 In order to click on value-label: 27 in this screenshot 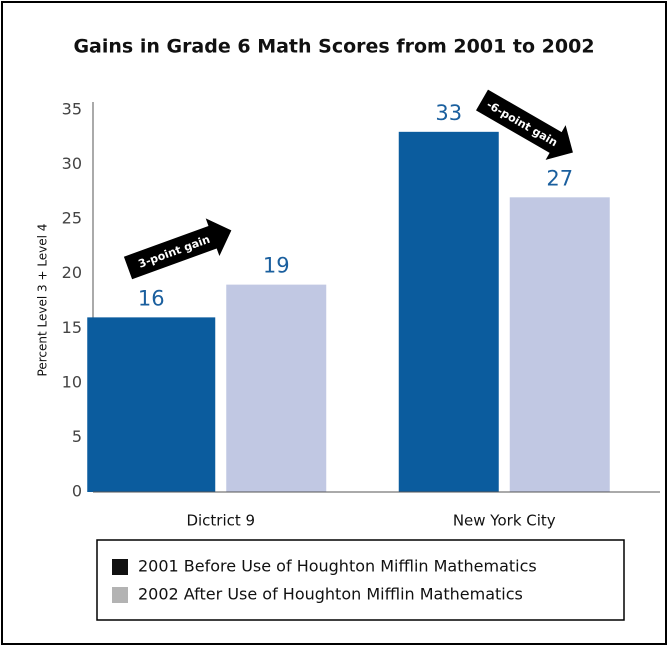, I will do `click(559, 178)`.